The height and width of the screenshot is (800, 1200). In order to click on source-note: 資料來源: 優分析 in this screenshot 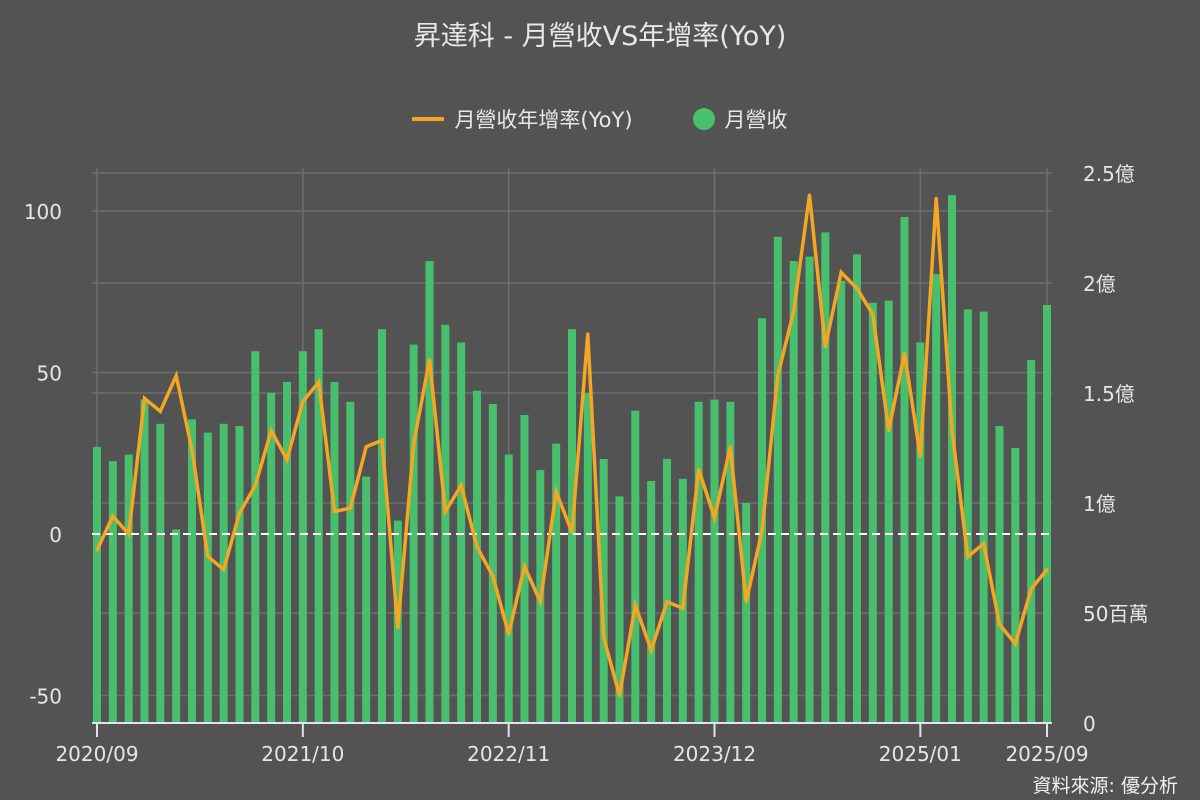, I will do `click(1105, 786)`.